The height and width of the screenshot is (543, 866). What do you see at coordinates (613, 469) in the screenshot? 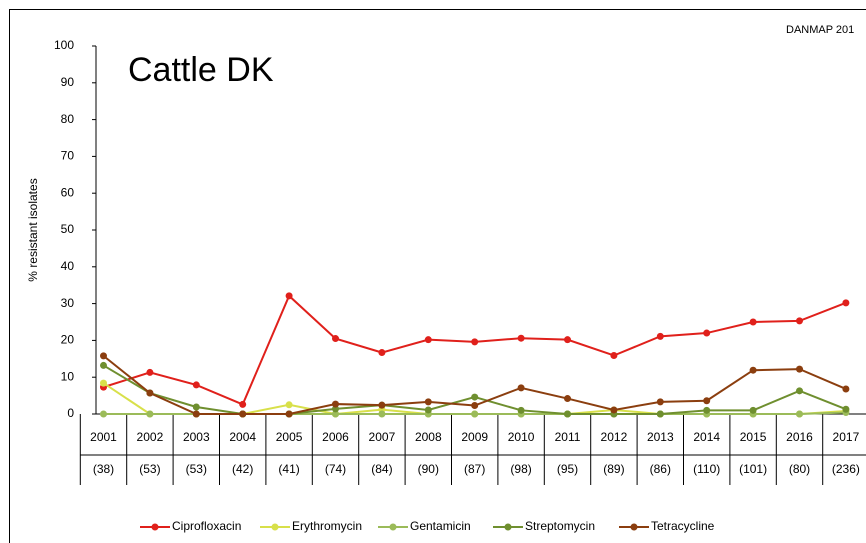
I see `sample-size: (89)` at bounding box center [613, 469].